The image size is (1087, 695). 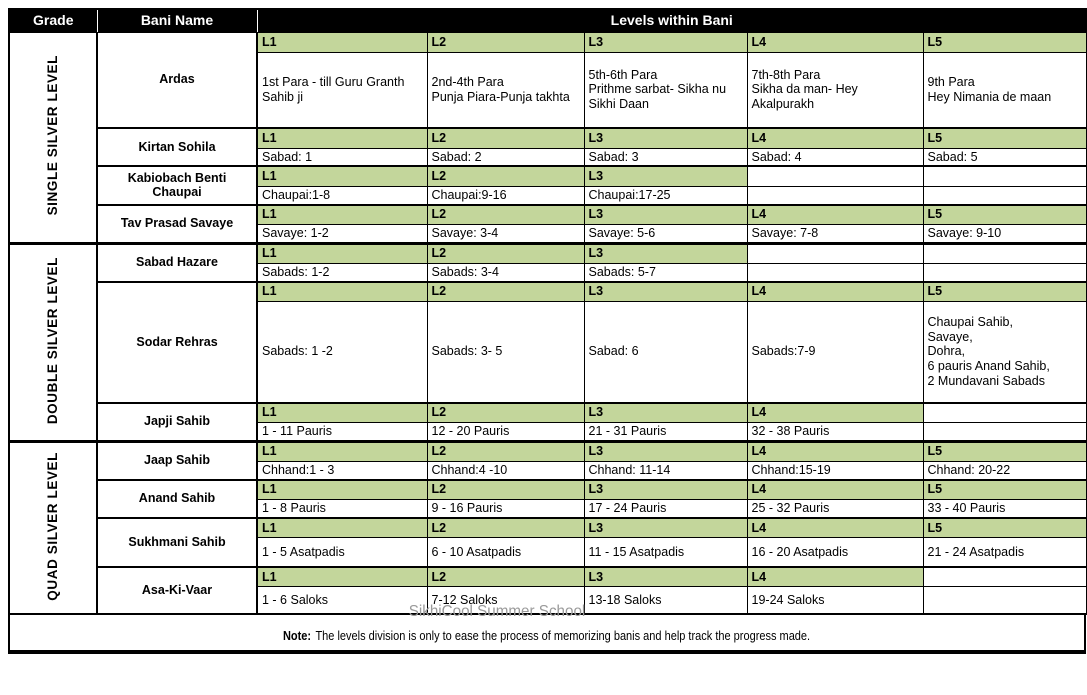 What do you see at coordinates (505, 432) in the screenshot?
I see `level-value-cell: 12 - 20 Pauris` at bounding box center [505, 432].